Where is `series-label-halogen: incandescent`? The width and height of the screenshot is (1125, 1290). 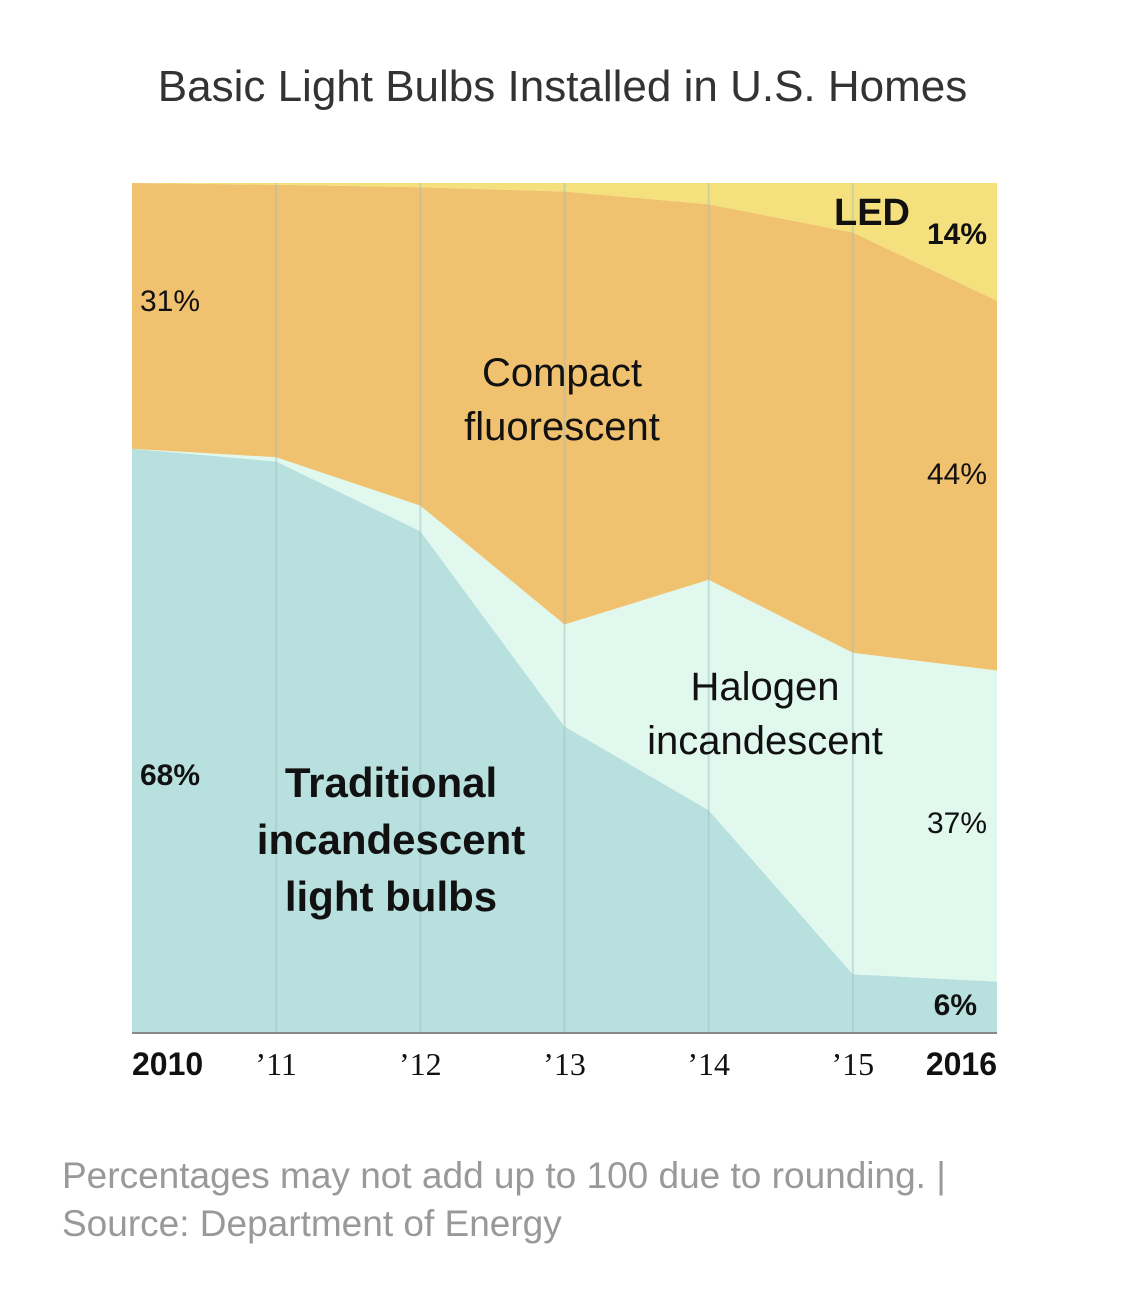
series-label-halogen: incandescent is located at coordinates (765, 741).